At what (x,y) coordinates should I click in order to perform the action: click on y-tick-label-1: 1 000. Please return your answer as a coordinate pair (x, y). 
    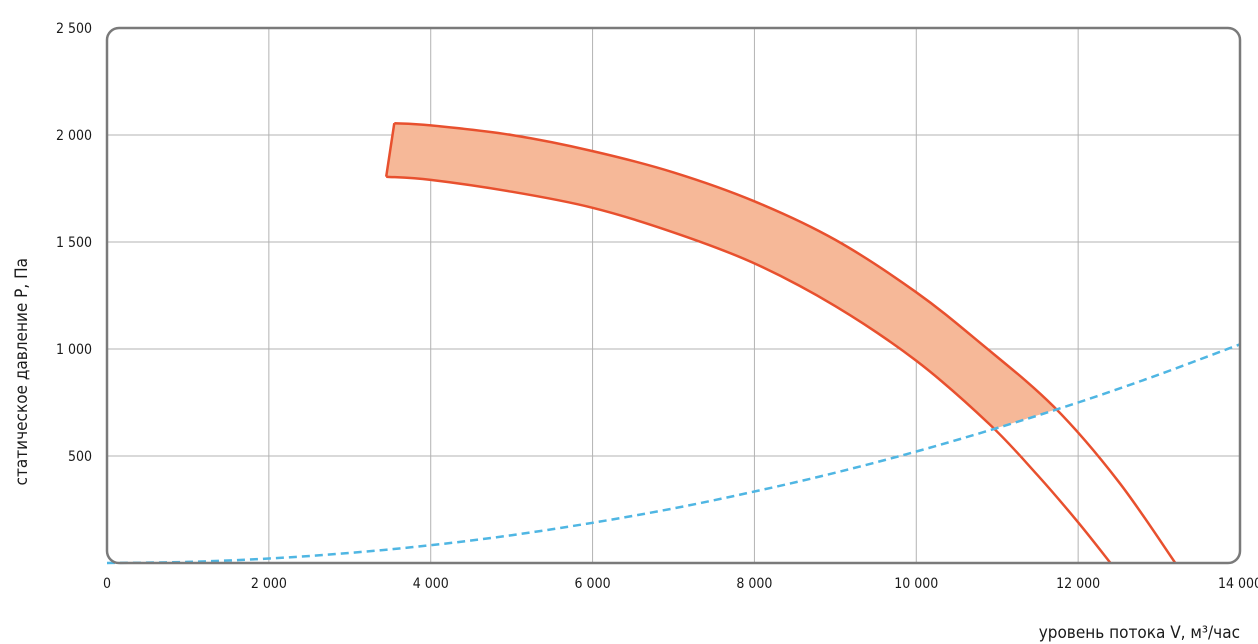
    Looking at the image, I should click on (74, 350).